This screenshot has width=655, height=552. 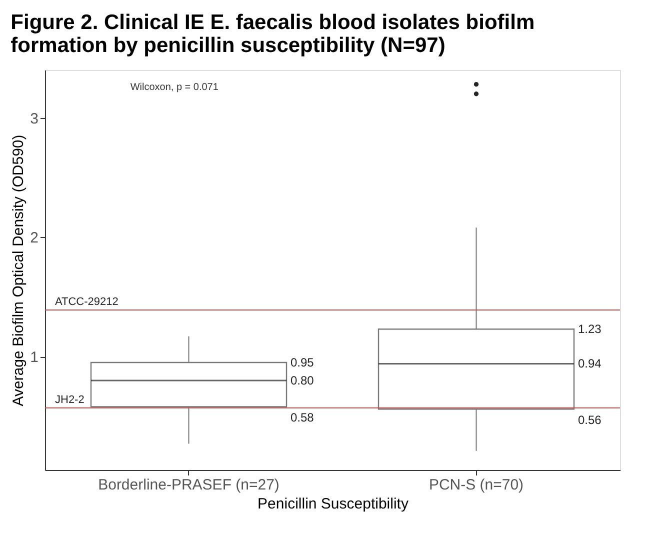 What do you see at coordinates (476, 485) in the screenshot?
I see `x-tick-label: PCN-S (n=70)` at bounding box center [476, 485].